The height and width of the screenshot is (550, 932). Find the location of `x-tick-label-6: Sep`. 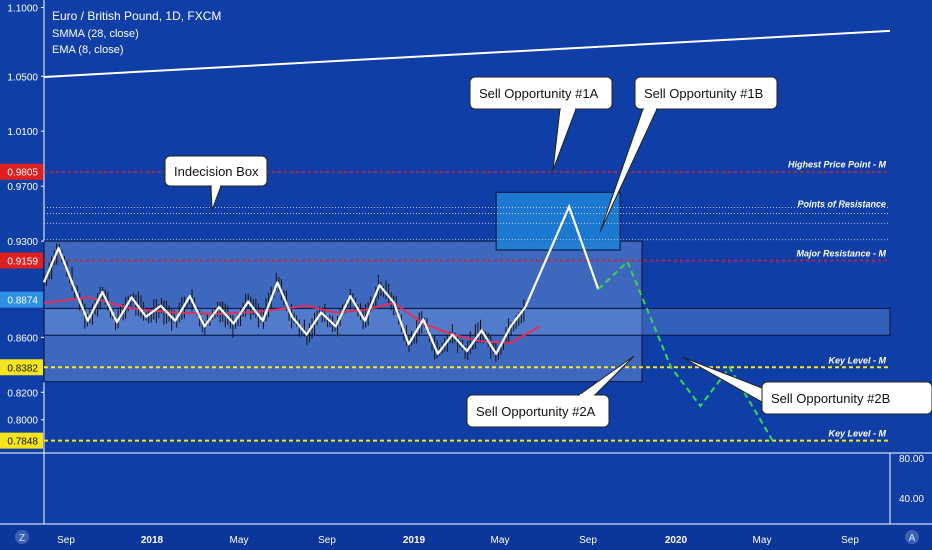

x-tick-label-6: Sep is located at coordinates (588, 540).